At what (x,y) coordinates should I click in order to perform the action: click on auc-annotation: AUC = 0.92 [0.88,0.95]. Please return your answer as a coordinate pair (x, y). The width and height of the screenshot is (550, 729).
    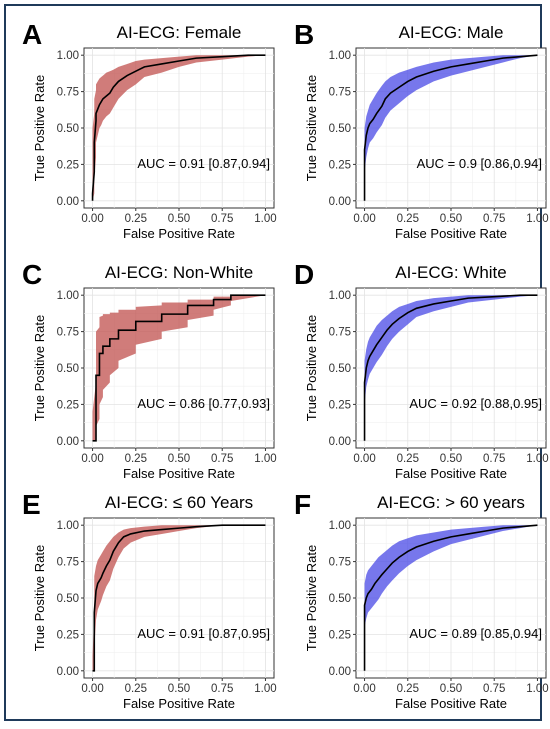
    Looking at the image, I should click on (475, 403).